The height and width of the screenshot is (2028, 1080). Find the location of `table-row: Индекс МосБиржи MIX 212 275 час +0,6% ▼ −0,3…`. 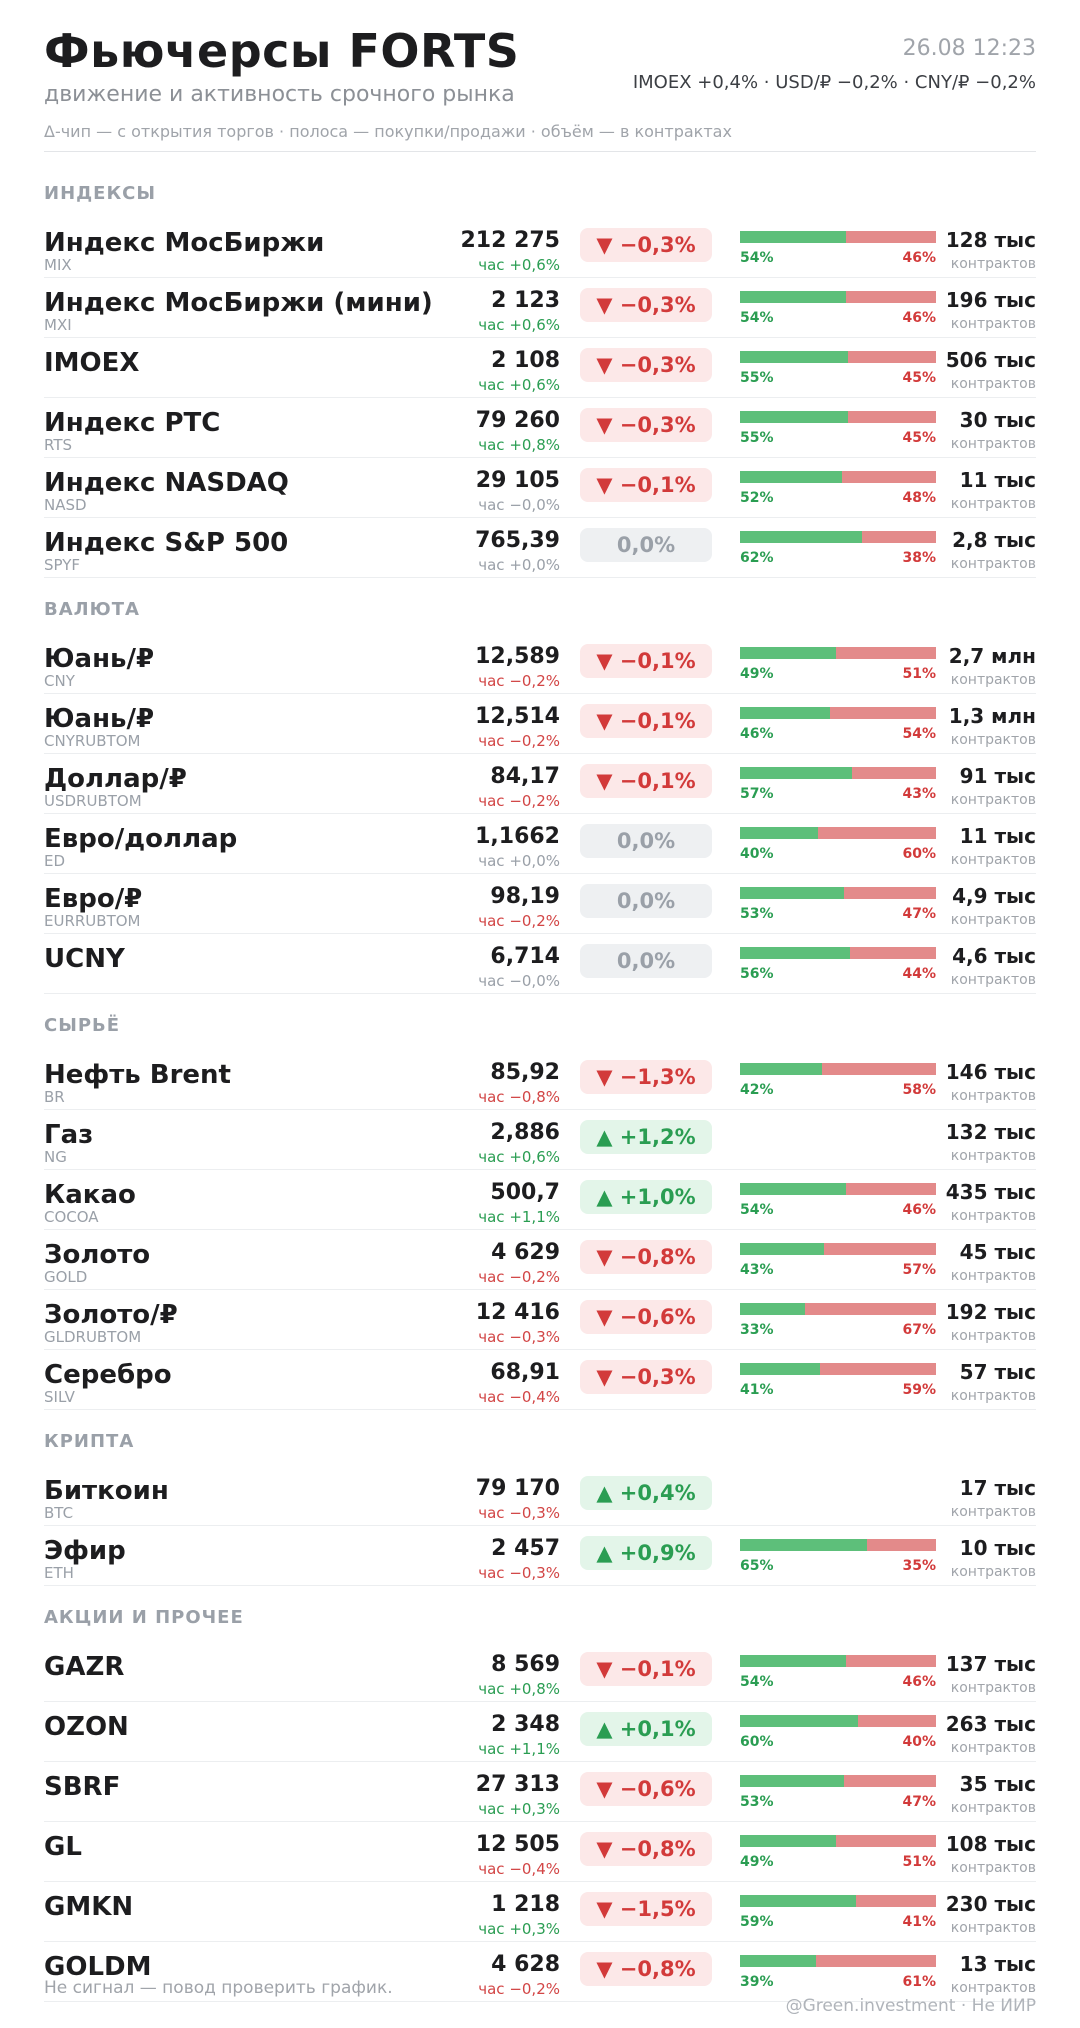

table-row: Индекс МосБиржи MIX 212 275 час +0,6% ▼ −0,3… is located at coordinates (540, 248).